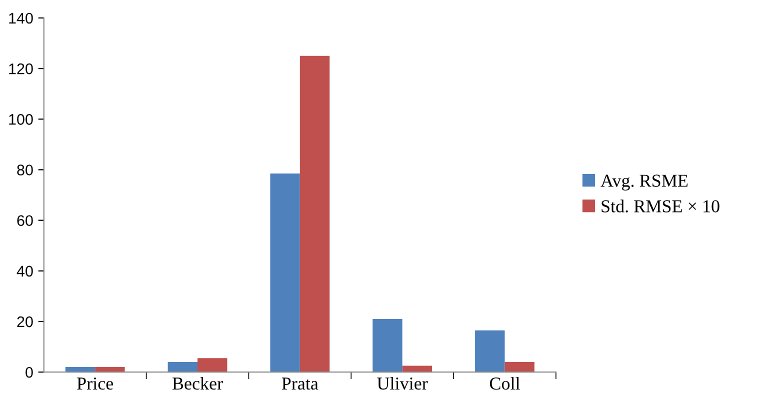  What do you see at coordinates (24, 271) in the screenshot?
I see `y-tick-label: 40` at bounding box center [24, 271].